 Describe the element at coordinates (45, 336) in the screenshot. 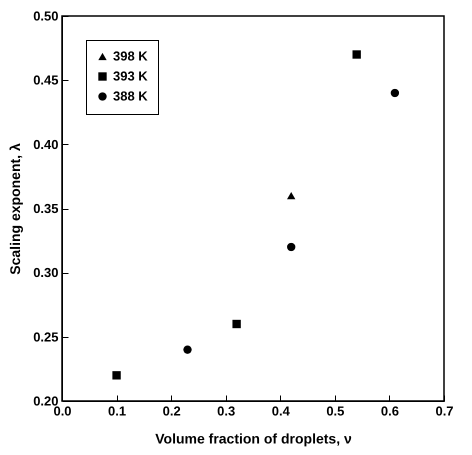

I see `y-tick-label: 0.25` at that location.